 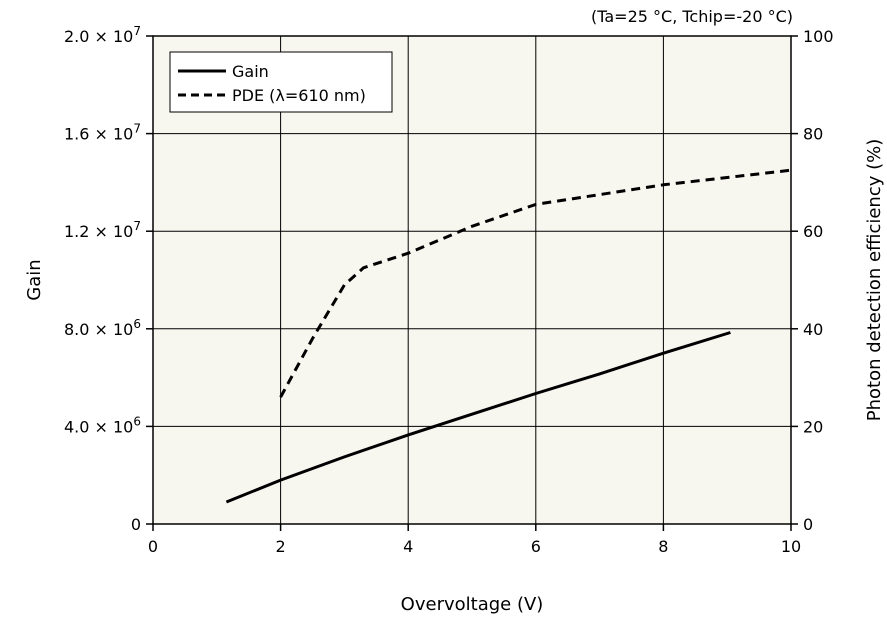 What do you see at coordinates (813, 231) in the screenshot?
I see `y-right-tick-label: 60` at bounding box center [813, 231].